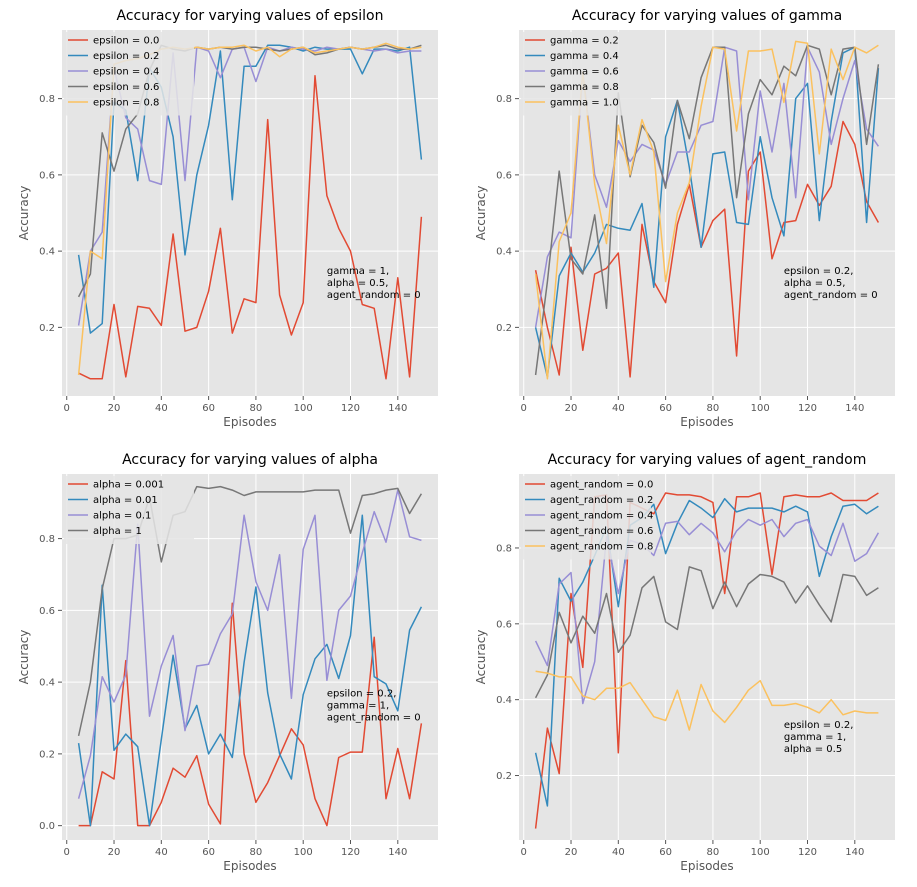 This screenshot has height=887, width=917. I want to click on chart-title: Accuracy for varying values of gamma, so click(707, 16).